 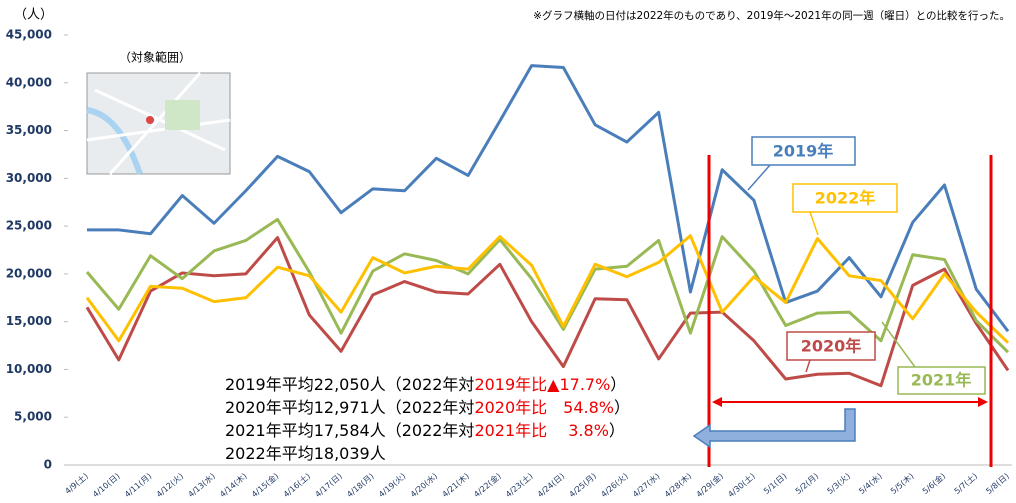 I want to click on x-tick-label: 4/26(火), so click(x=614, y=486).